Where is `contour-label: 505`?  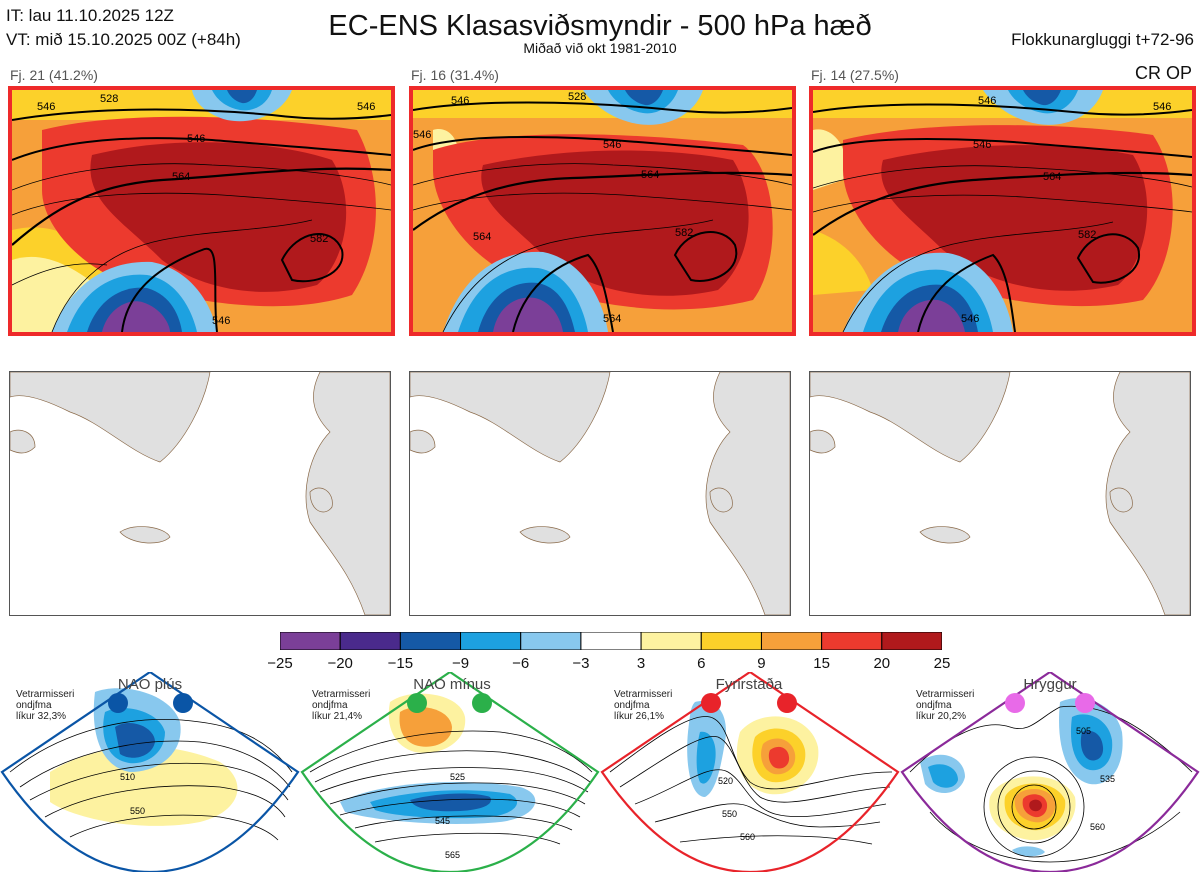 contour-label: 505 is located at coordinates (1083, 731).